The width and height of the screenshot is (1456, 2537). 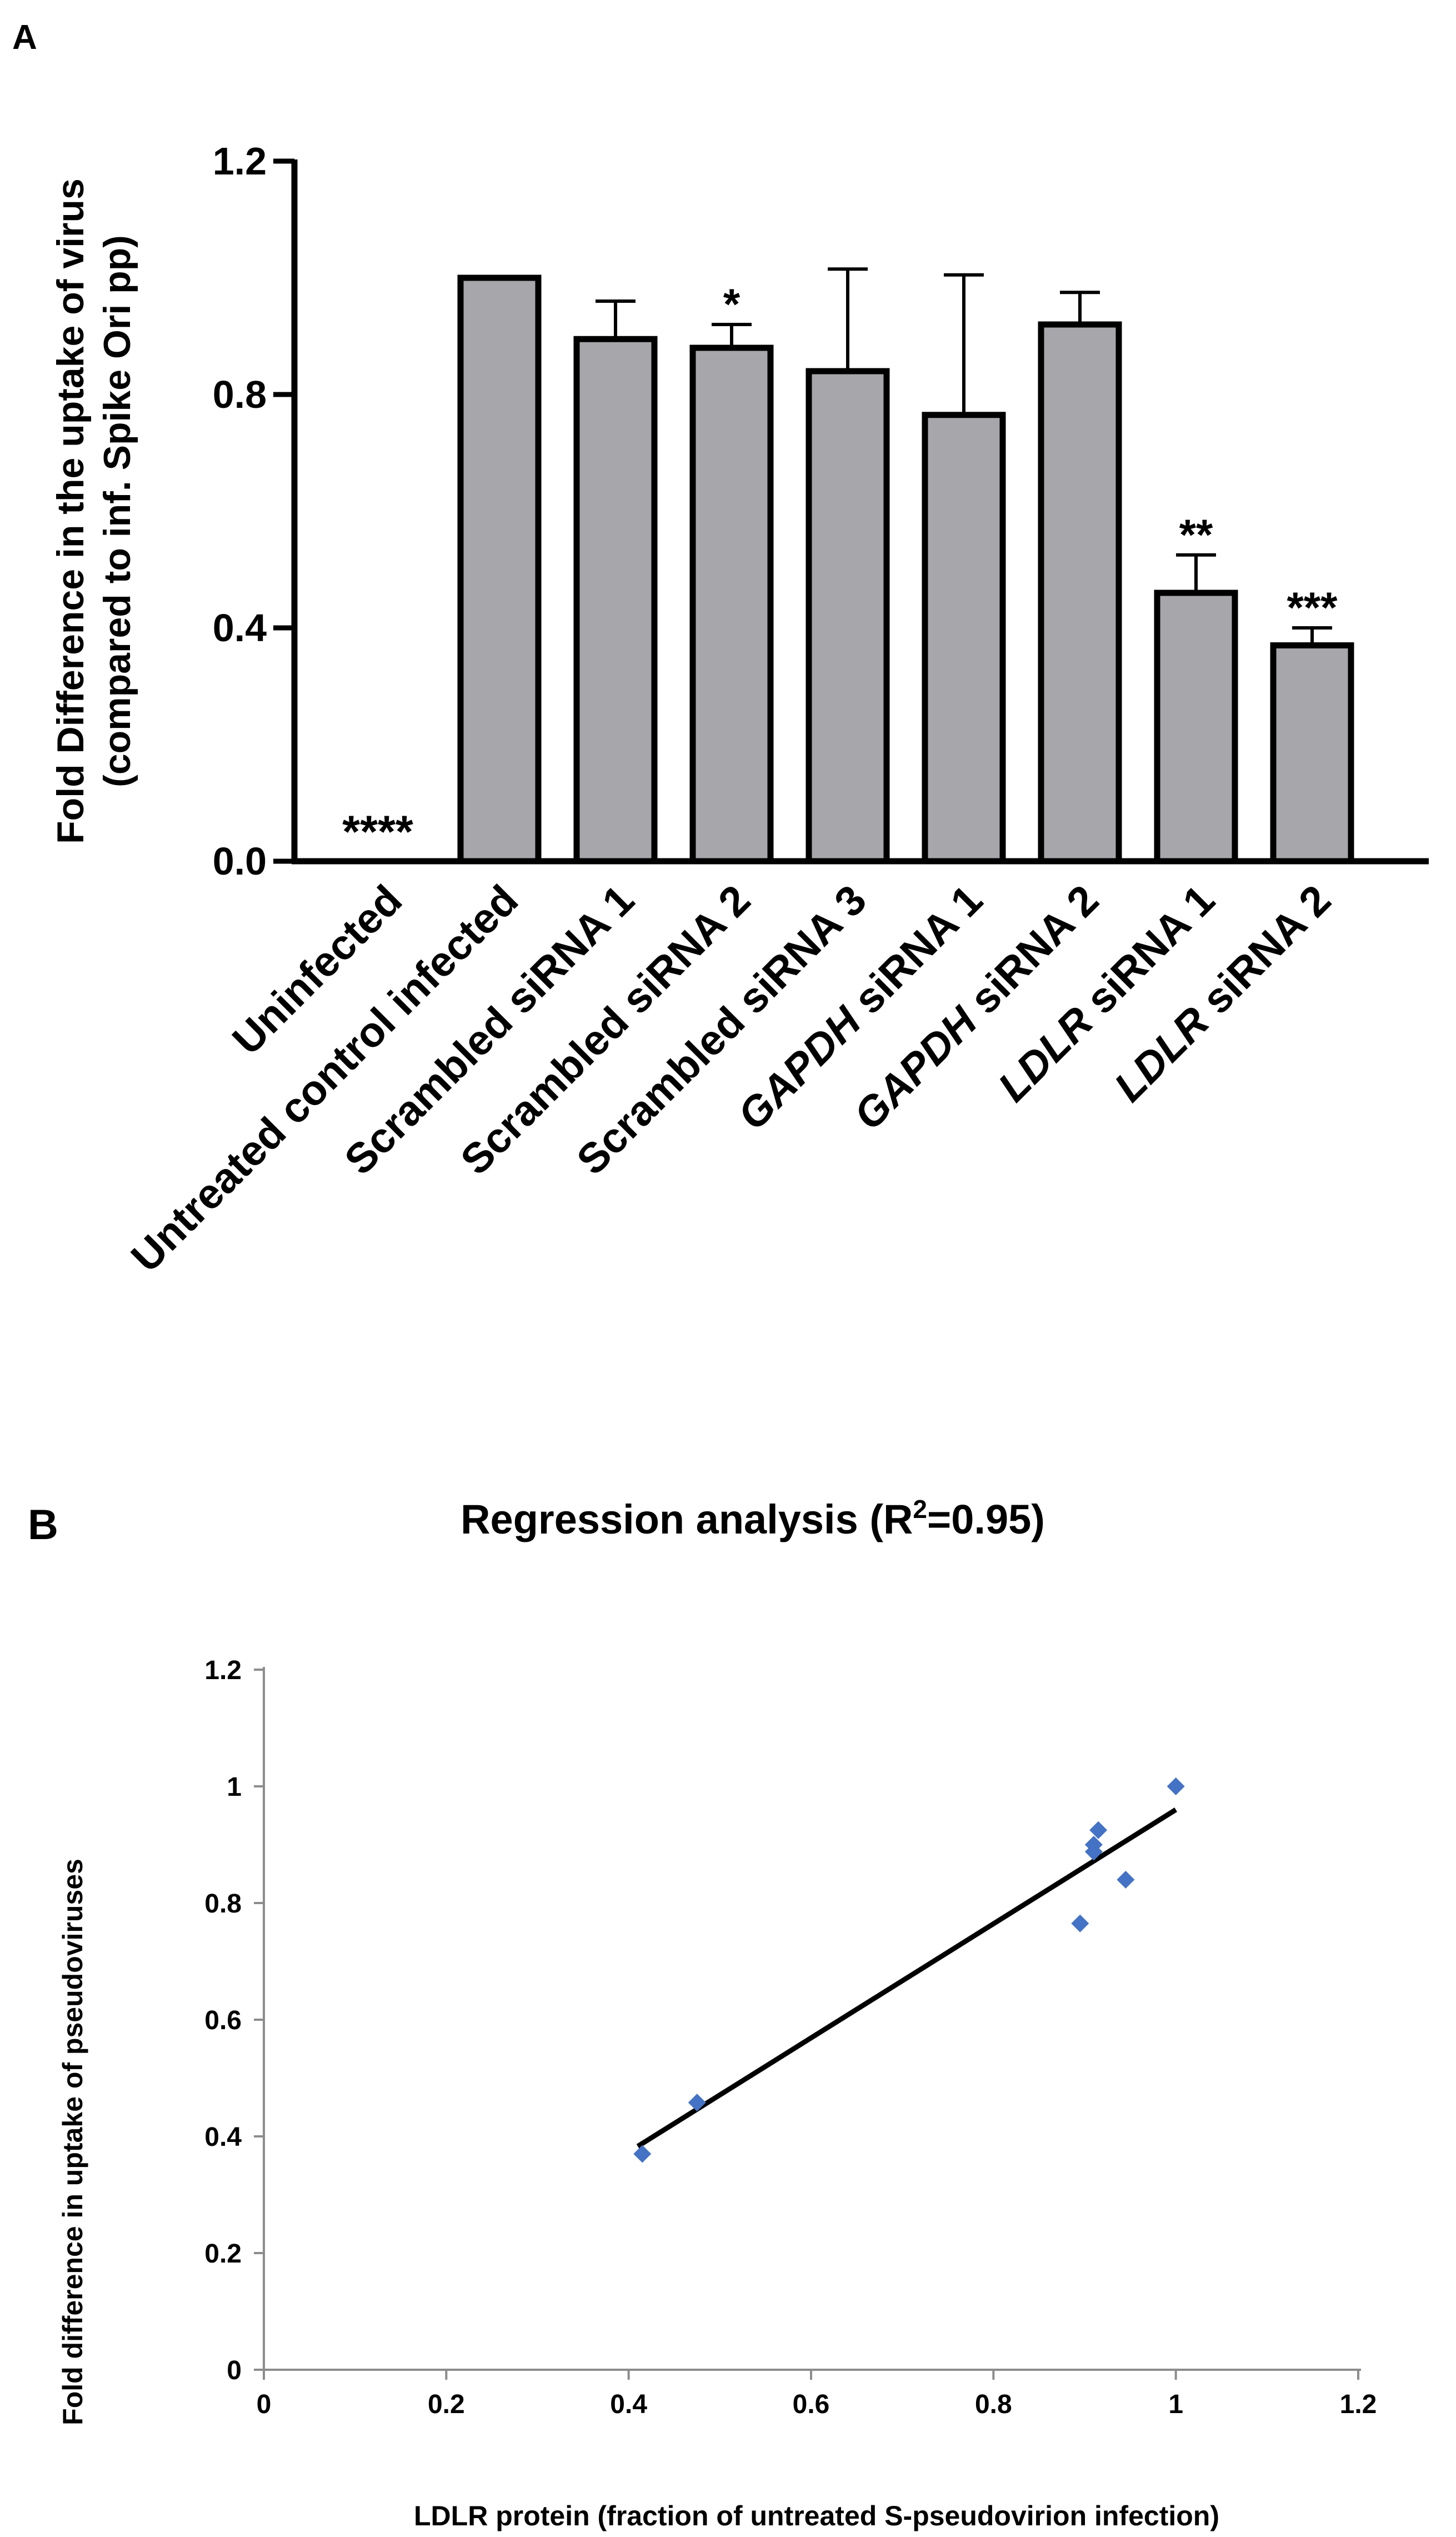 What do you see at coordinates (1222, 993) in the screenshot?
I see `panel-a-category-label: LDLR siRNA 2` at bounding box center [1222, 993].